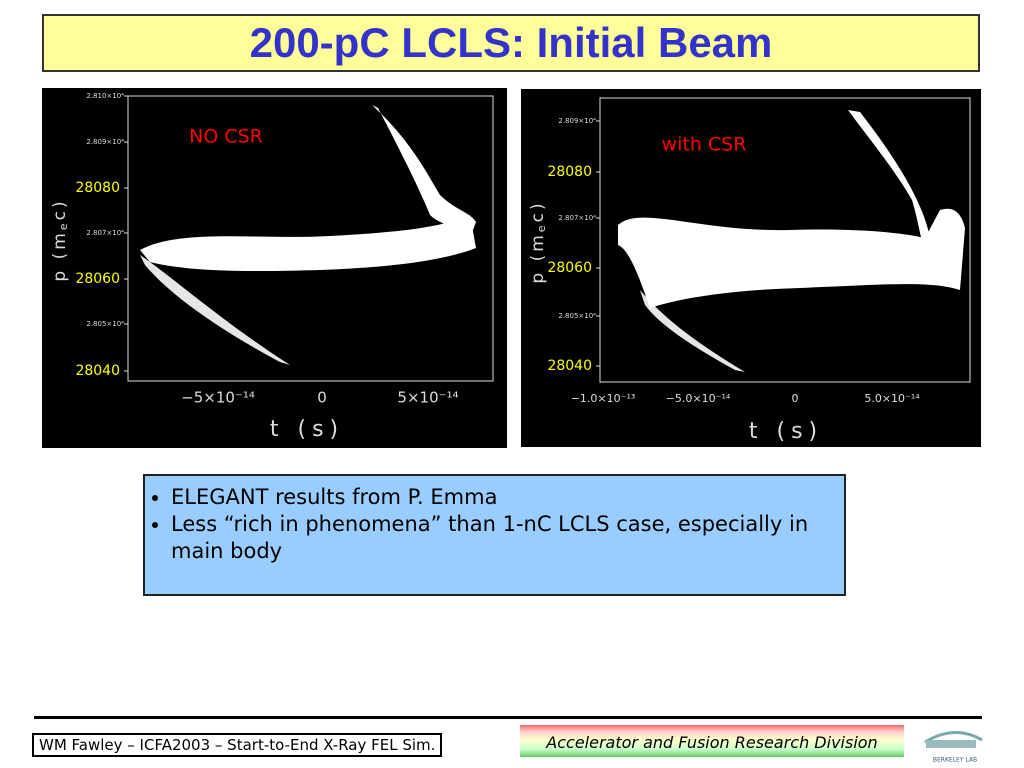 The width and height of the screenshot is (1024, 768). Describe the element at coordinates (508, 717) in the screenshot. I see `footer-rule` at that location.